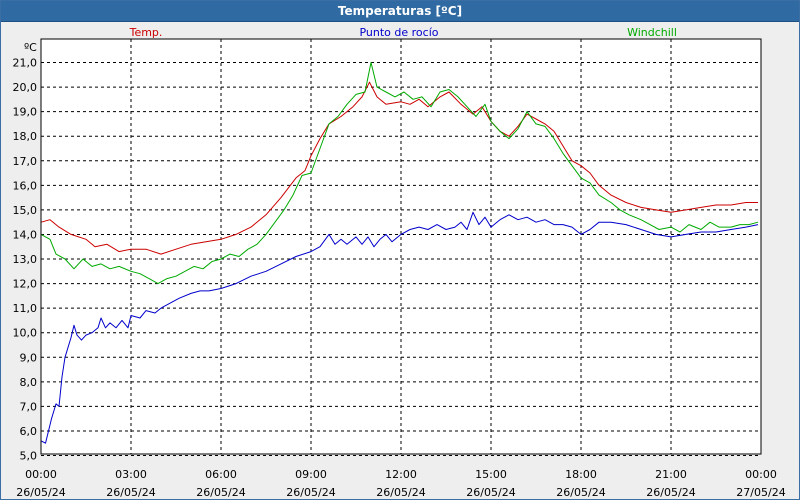  I want to click on y-tick-label: 15,0, so click(25, 210).